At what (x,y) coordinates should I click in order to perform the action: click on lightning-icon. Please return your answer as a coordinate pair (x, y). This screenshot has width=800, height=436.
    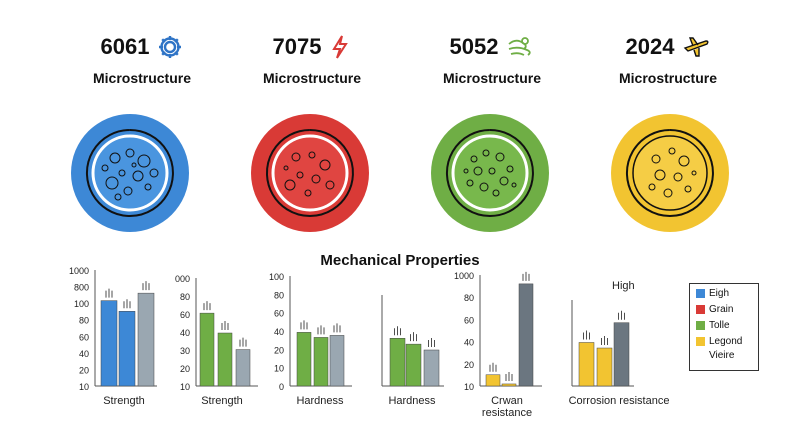
    Looking at the image, I should click on (340, 47).